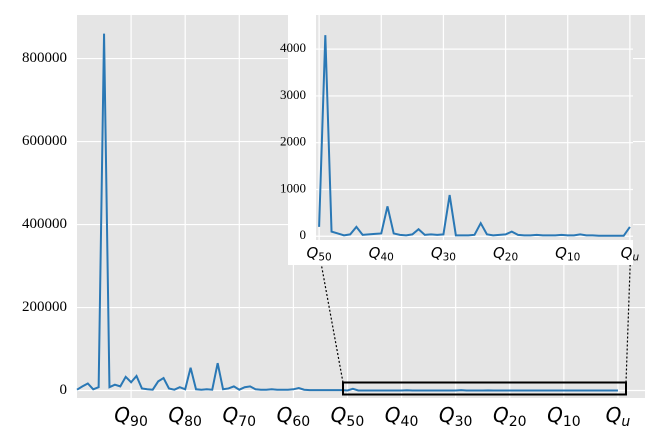 This screenshot has height=439, width=664. What do you see at coordinates (293, 94) in the screenshot?
I see `y-tick-label: 3000` at bounding box center [293, 94].